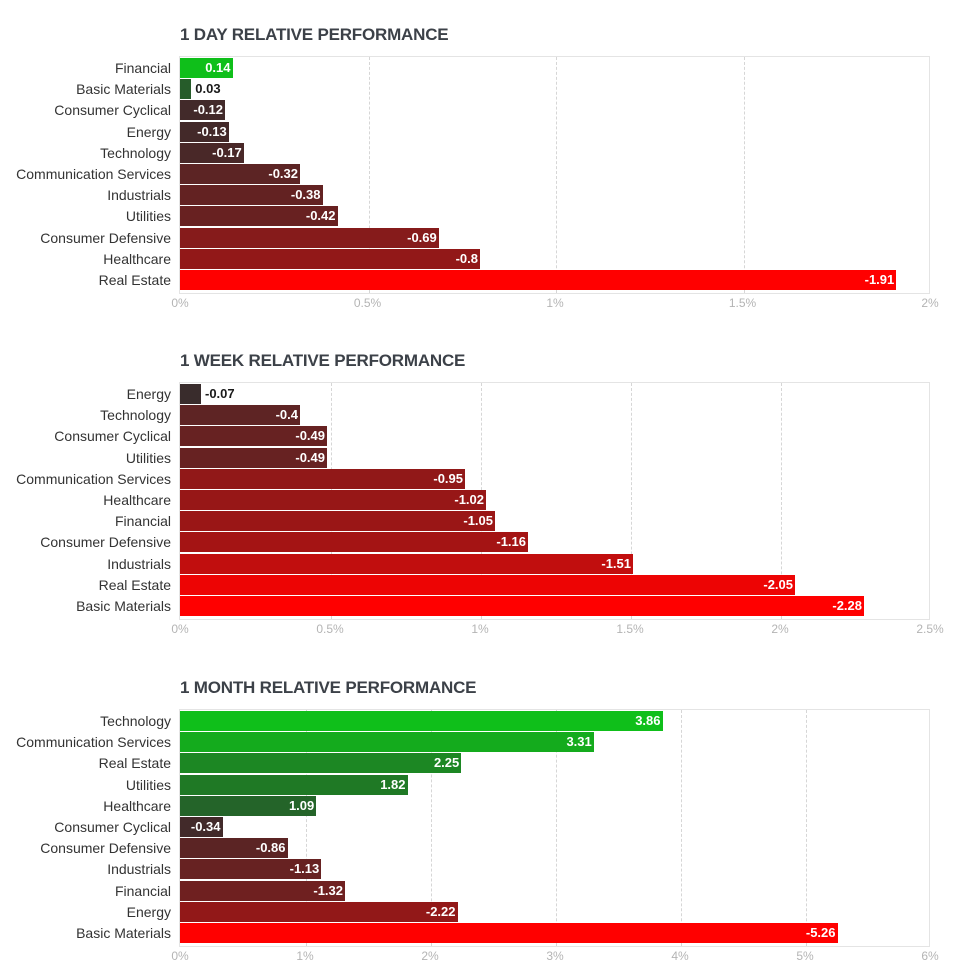 This screenshot has height=972, width=956. I want to click on data-label: 2.25, so click(446, 763).